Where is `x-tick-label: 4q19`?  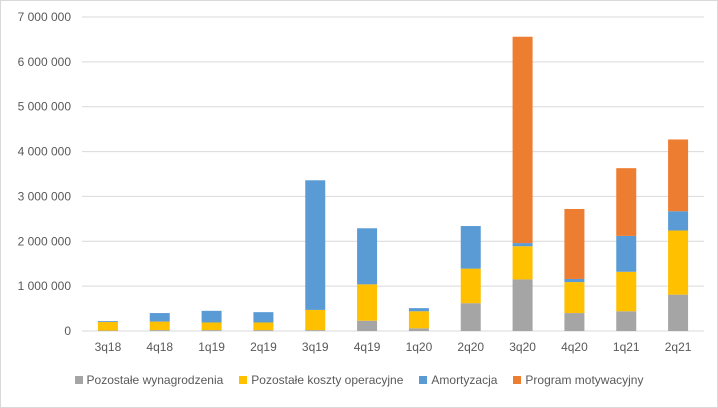
x-tick-label: 4q19 is located at coordinates (367, 347).